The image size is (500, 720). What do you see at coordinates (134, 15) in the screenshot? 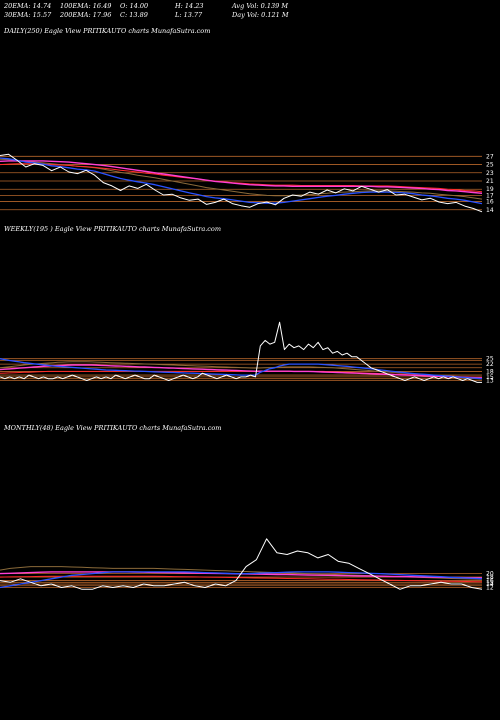
I see `close-label: C: 13.89` at bounding box center [134, 15].